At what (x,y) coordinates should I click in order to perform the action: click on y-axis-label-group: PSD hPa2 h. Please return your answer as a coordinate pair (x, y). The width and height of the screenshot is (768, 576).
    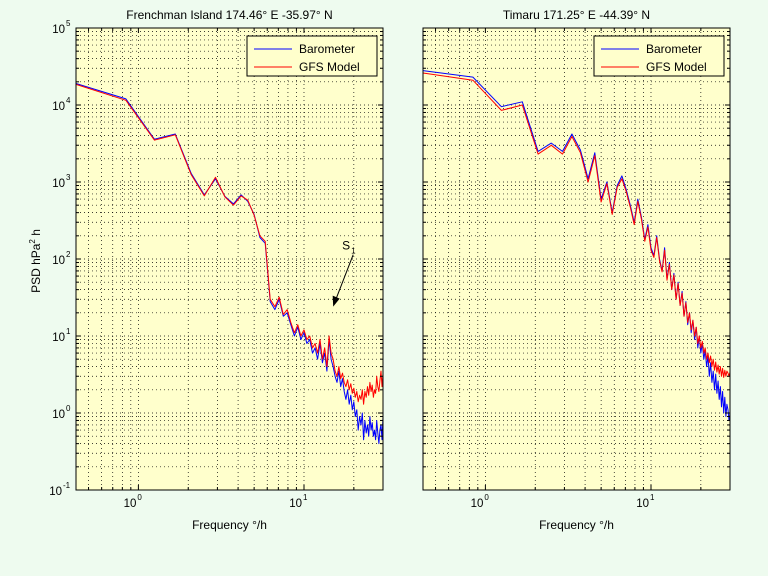
    Looking at the image, I should click on (35, 261).